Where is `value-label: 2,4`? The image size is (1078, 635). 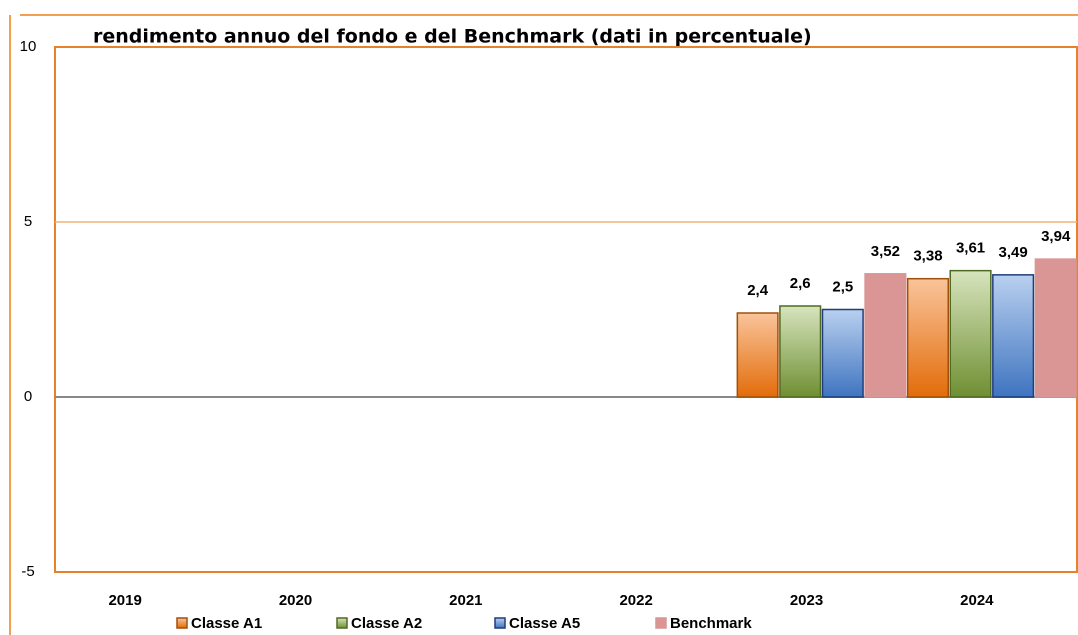
value-label: 2,4 is located at coordinates (758, 290).